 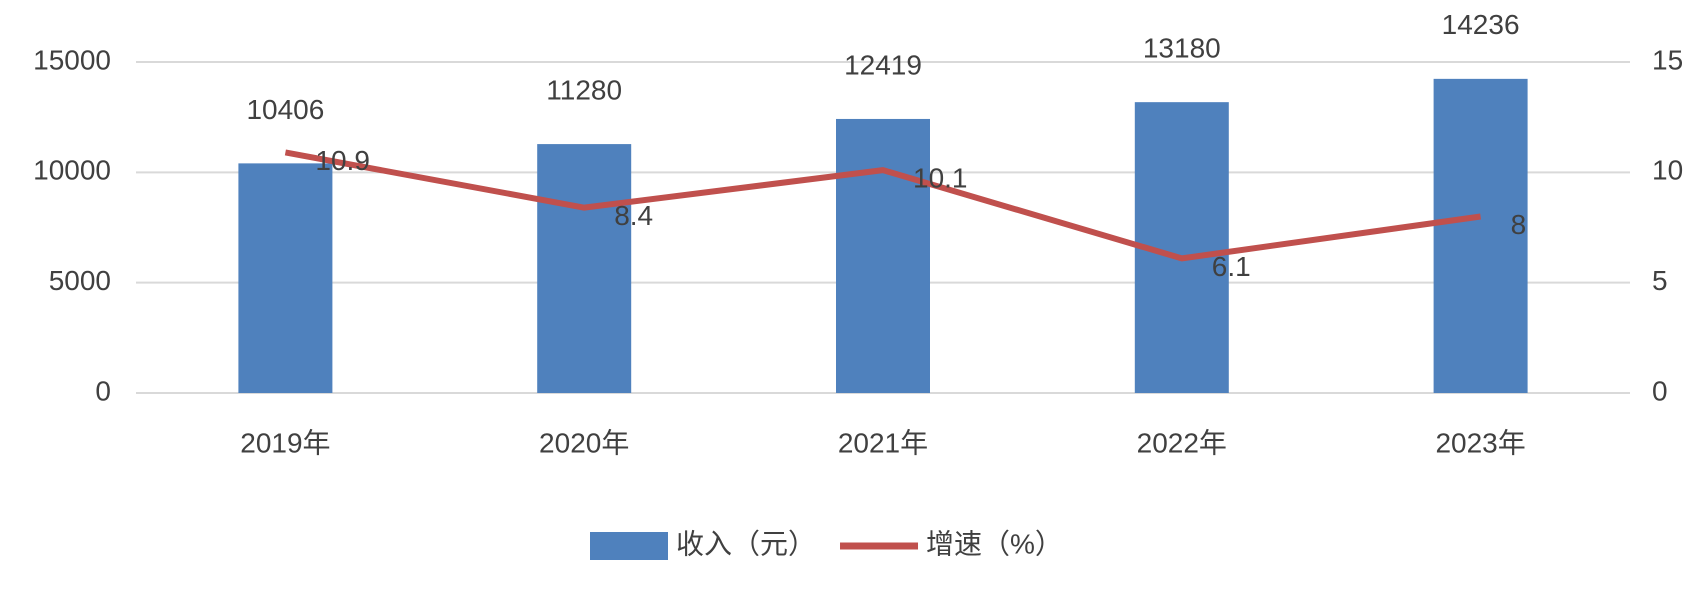 I want to click on data-label: 13180, so click(x=1182, y=48).